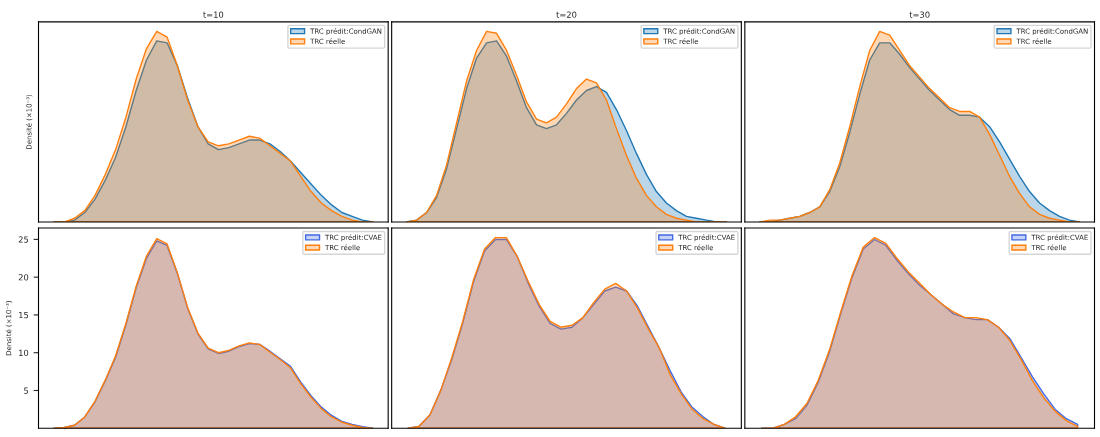 This screenshot has width=1100, height=437. Describe the element at coordinates (919, 14) in the screenshot. I see `chart-title: t=30` at that location.